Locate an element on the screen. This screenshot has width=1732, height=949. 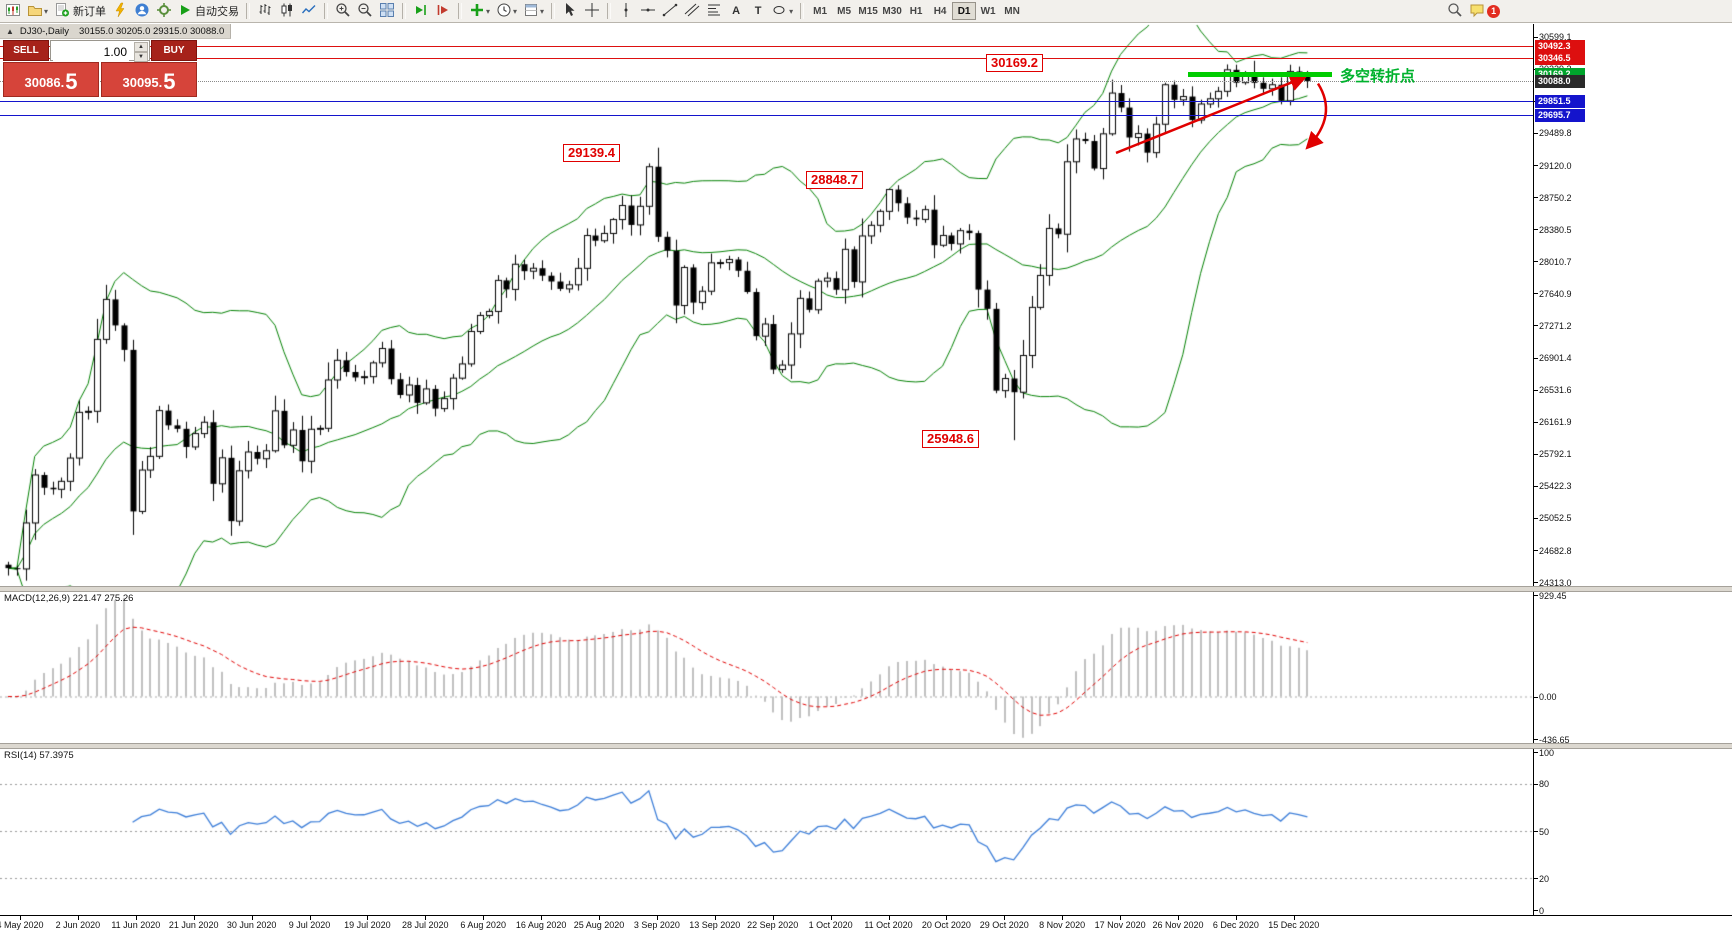
timeframe-button-M15: M15 is located at coordinates (868, 11).